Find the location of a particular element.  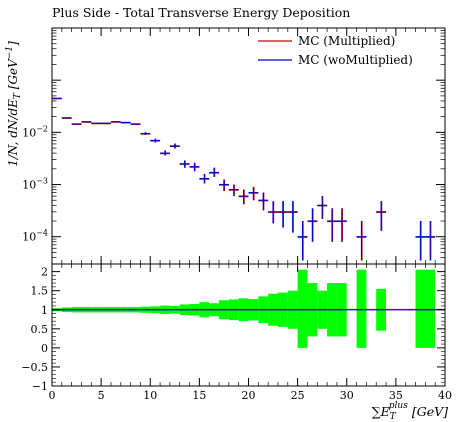

x-tick-label: 25 is located at coordinates (298, 395).